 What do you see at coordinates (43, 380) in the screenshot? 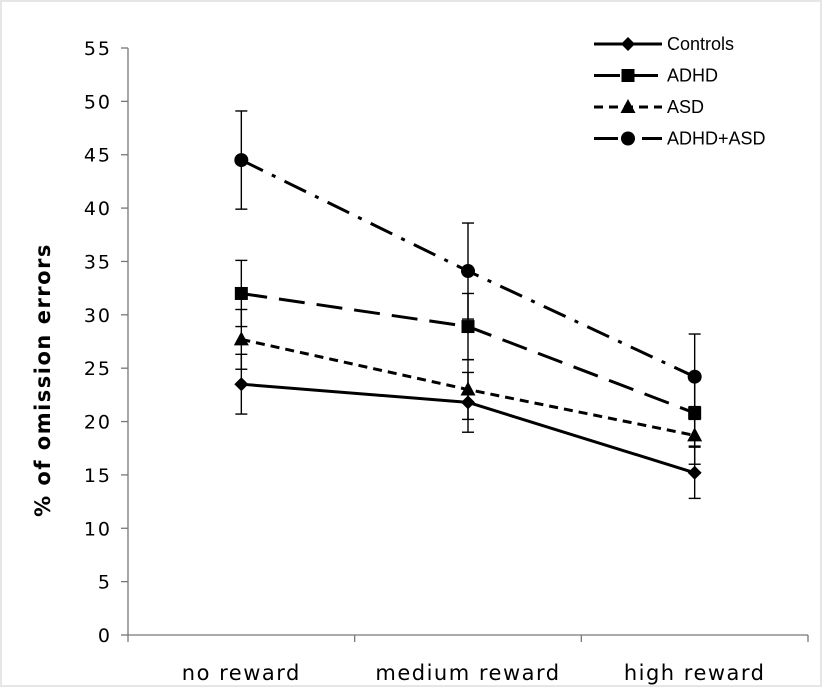
I see `y-axis-title: % of omission errors` at bounding box center [43, 380].